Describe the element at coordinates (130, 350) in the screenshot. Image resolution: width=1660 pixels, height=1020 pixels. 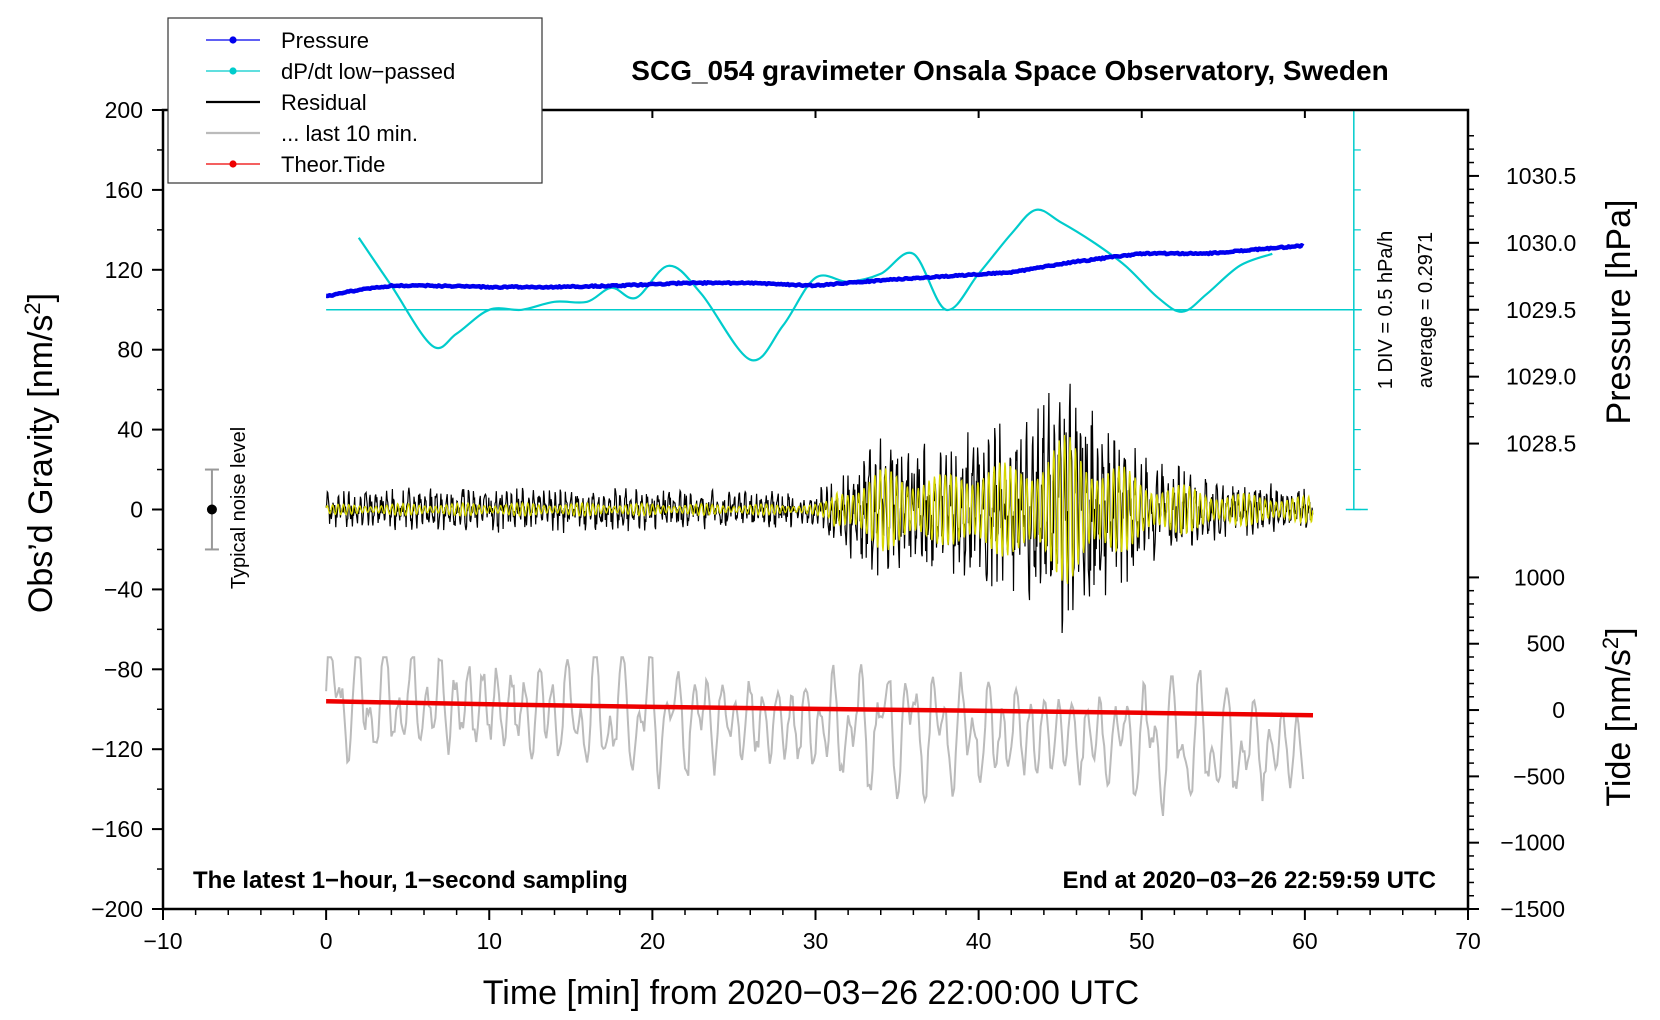
I see `y-tick-label: 80` at that location.